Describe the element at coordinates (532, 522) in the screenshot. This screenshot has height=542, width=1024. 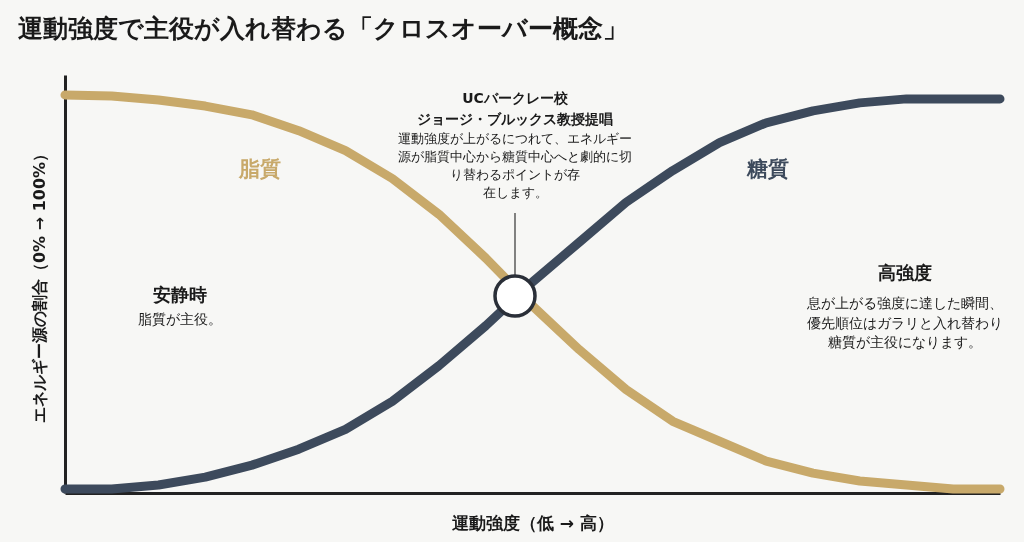
I see `x-axis-title: 運動強度（低 → 高）` at that location.